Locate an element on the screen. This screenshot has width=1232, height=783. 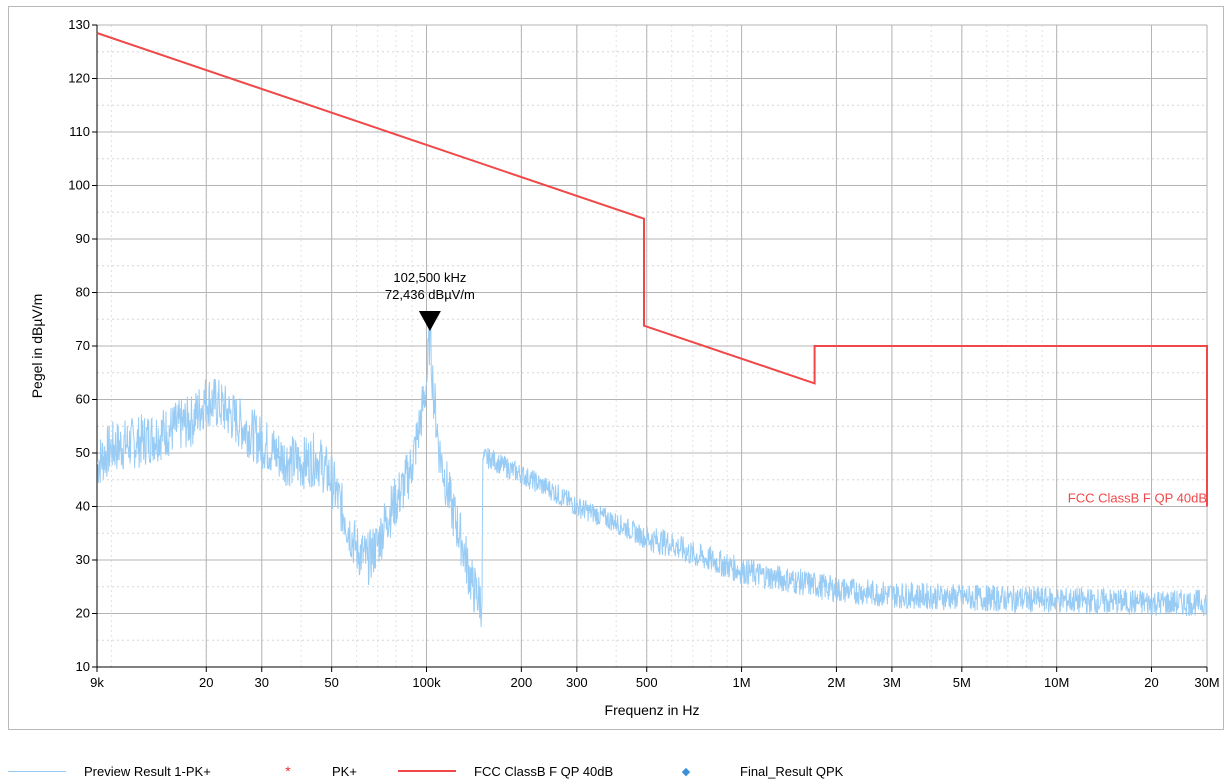
y-tick-label: 40 is located at coordinates (83, 506).